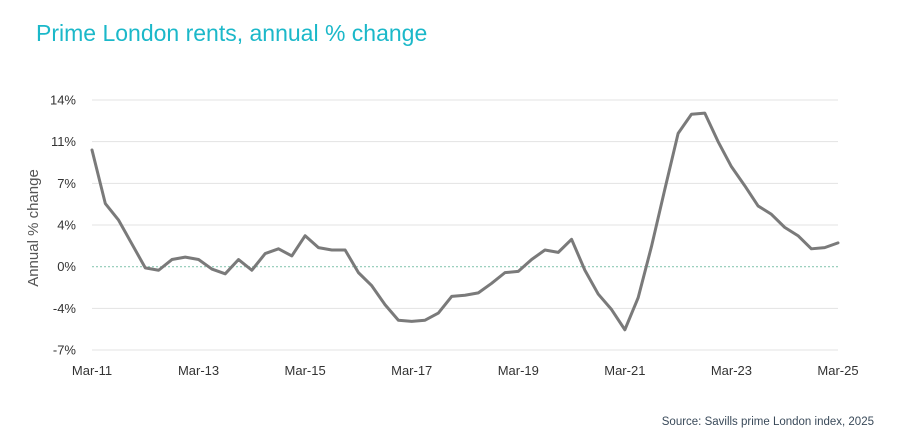 This screenshot has width=900, height=444. I want to click on y-tick-label: 14%, so click(63, 100).